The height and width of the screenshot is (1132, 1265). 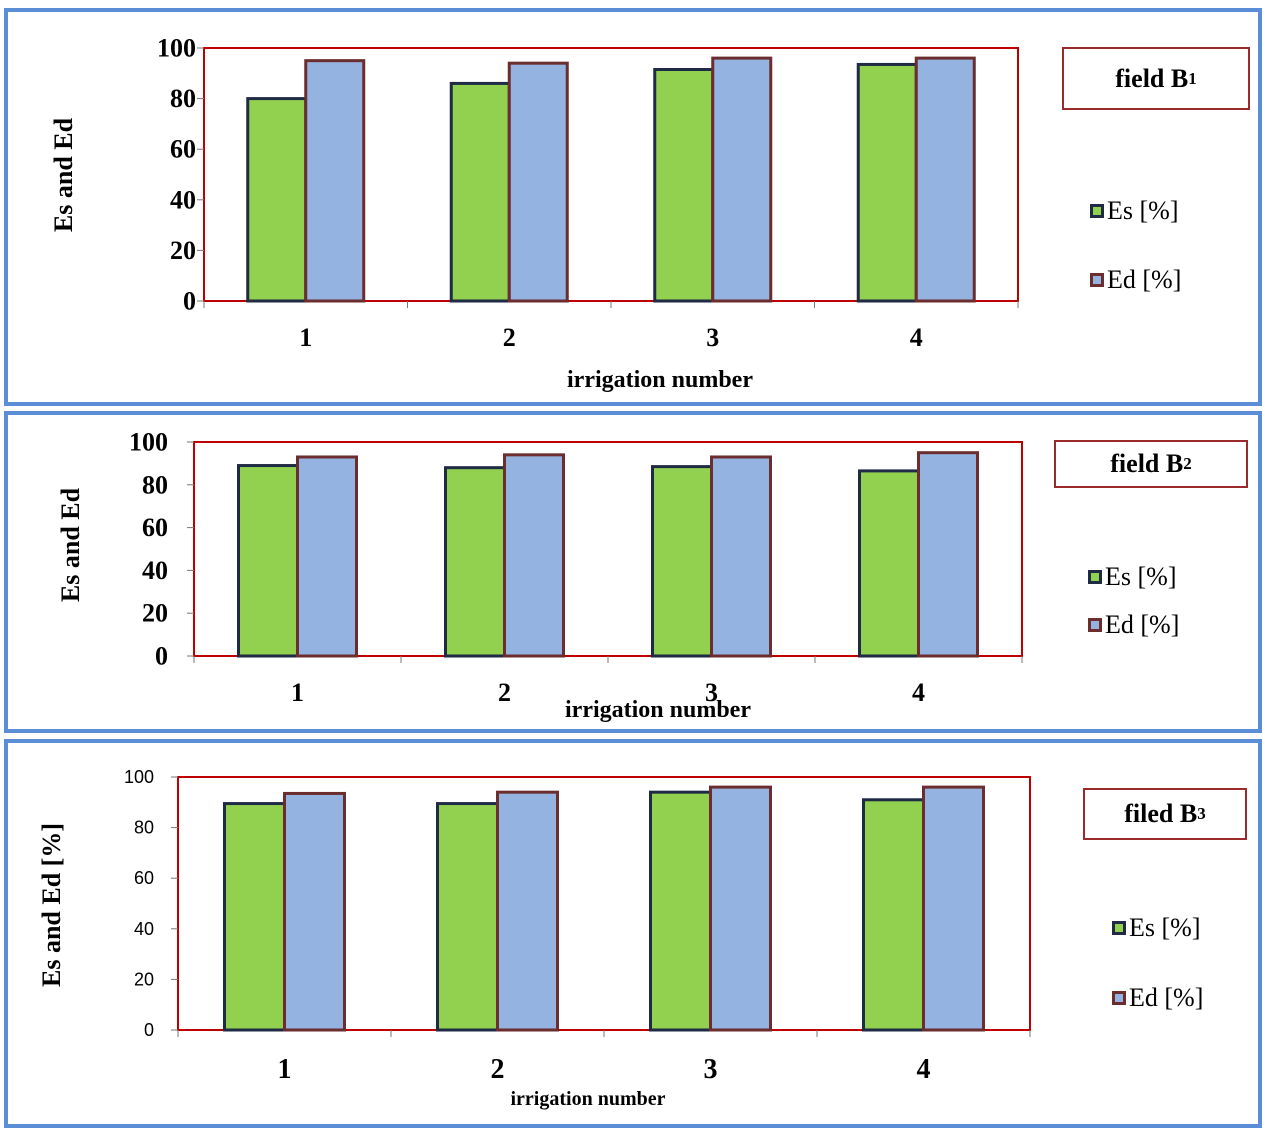 I want to click on chart-title-subscript: 1, so click(x=1192, y=78).